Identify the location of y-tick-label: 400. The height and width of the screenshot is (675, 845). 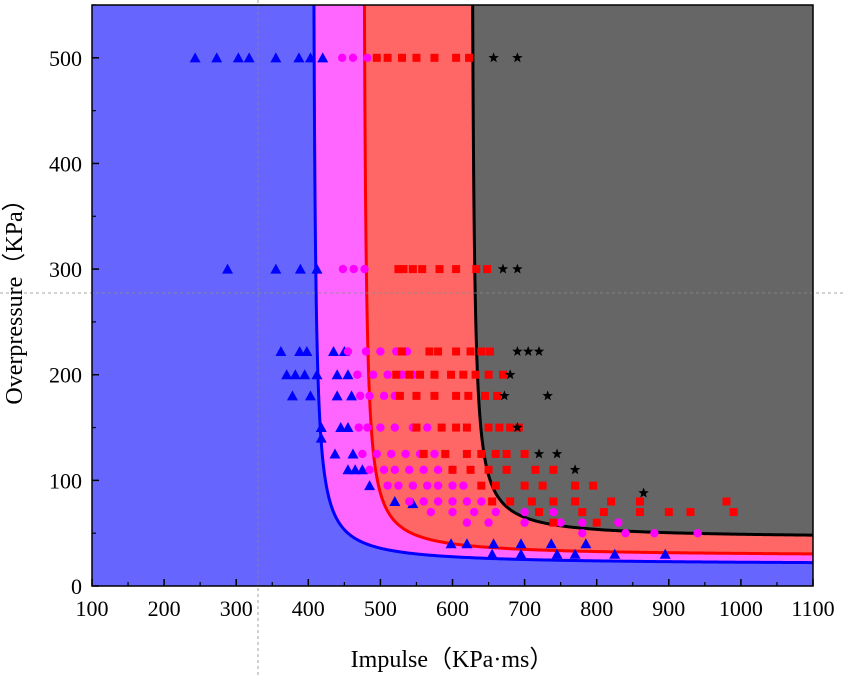
(65, 163).